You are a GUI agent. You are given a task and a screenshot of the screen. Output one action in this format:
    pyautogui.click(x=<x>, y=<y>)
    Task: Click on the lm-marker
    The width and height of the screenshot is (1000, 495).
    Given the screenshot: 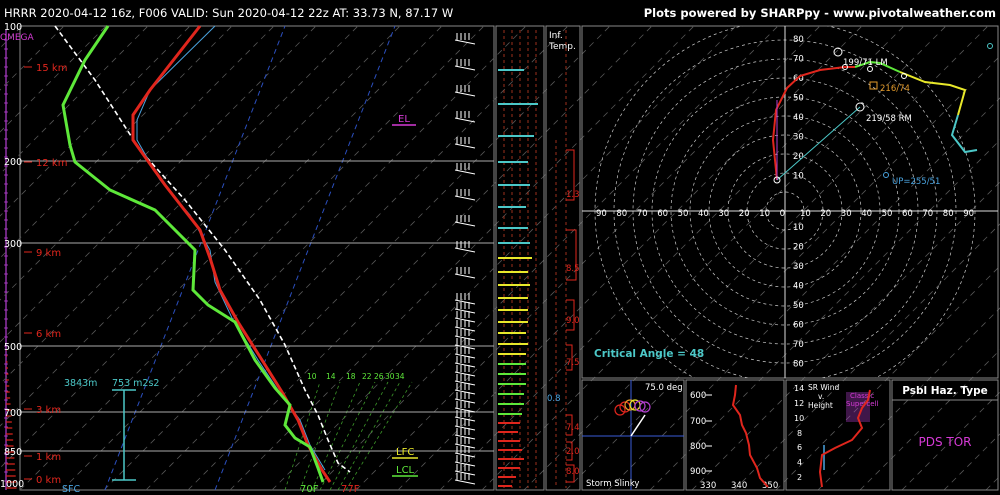 What is the action you would take?
    pyautogui.click(x=838, y=52)
    